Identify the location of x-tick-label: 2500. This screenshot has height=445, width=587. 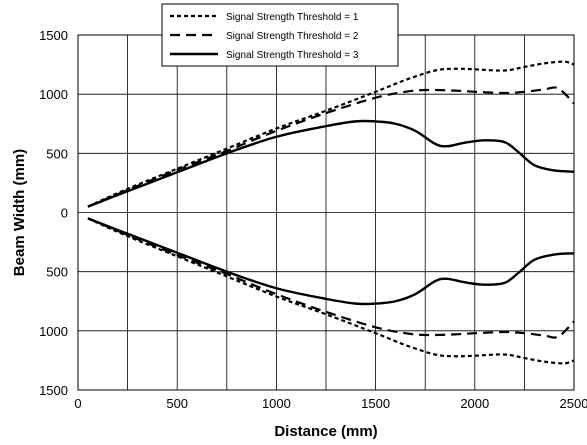
(573, 403).